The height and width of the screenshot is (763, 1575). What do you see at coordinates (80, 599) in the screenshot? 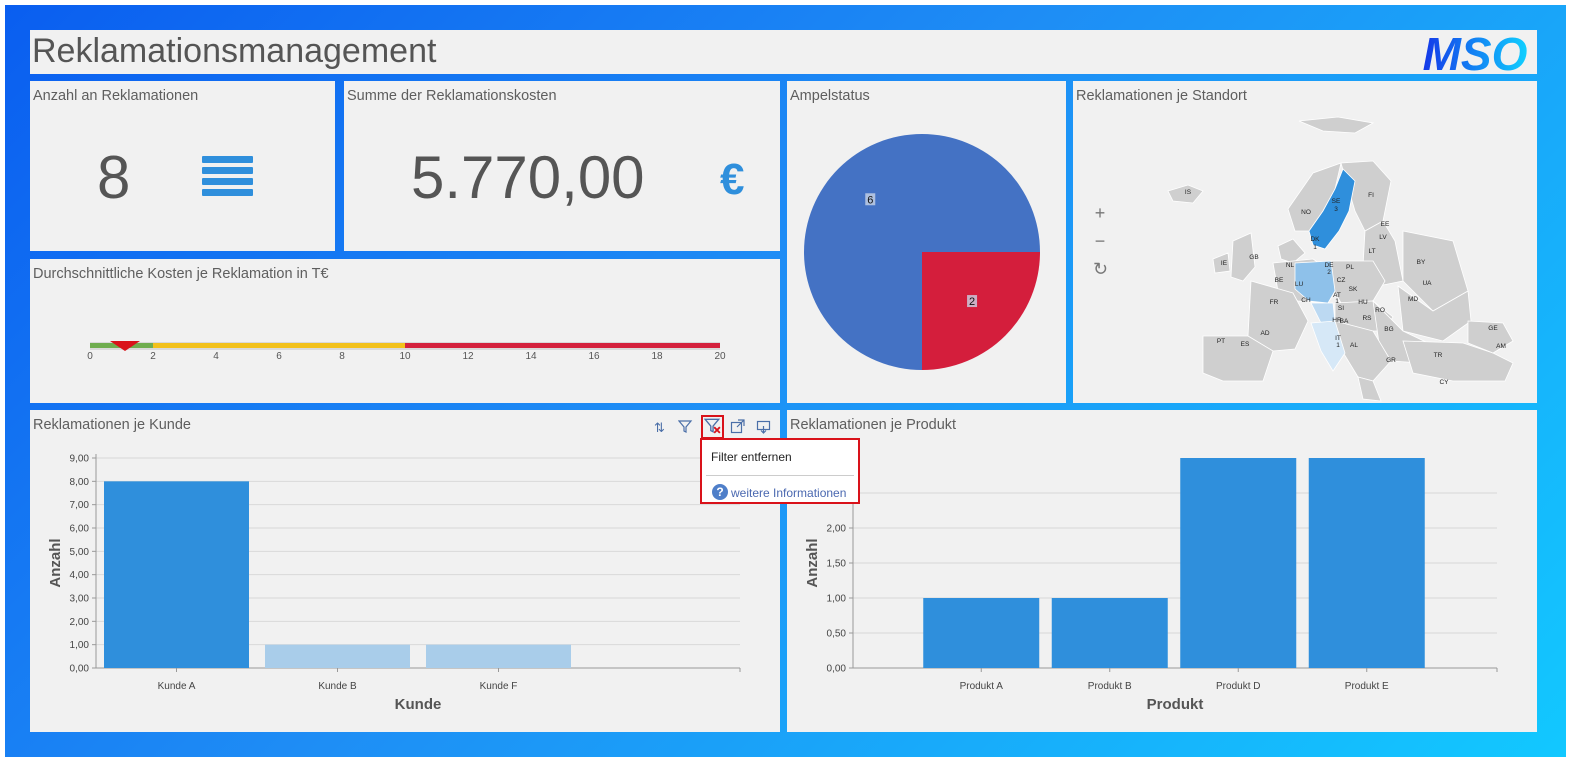
I see `y-tick-label: 3,00` at bounding box center [80, 599].